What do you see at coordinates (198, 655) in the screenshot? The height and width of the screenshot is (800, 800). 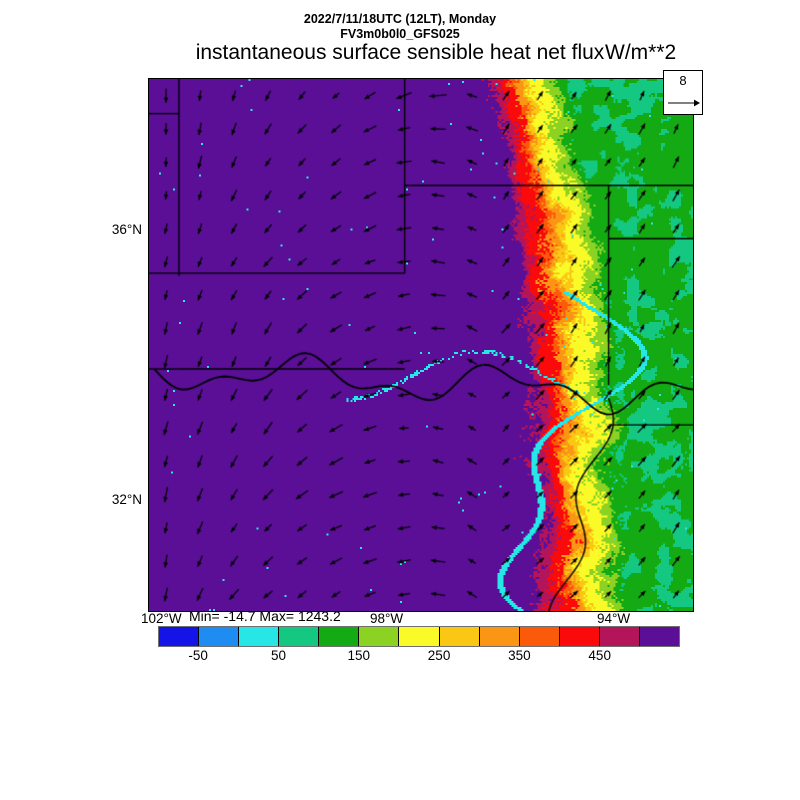 I see `colorbar-tick-label: -50` at bounding box center [198, 655].